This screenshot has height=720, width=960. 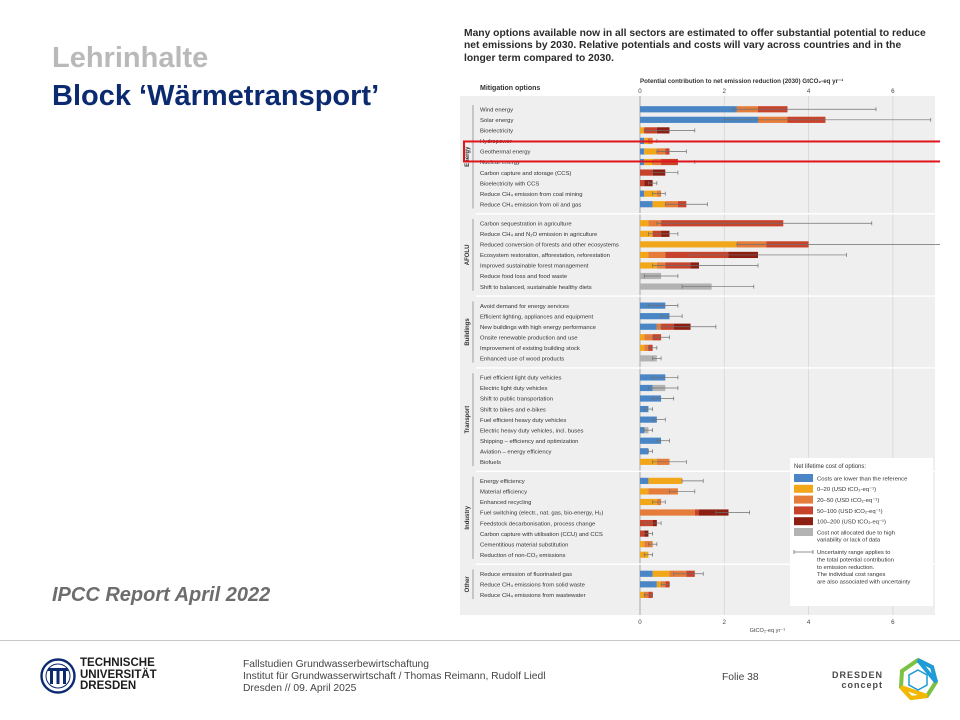 What do you see at coordinates (496, 121) in the screenshot?
I see `option-label: Solar energy` at bounding box center [496, 121].